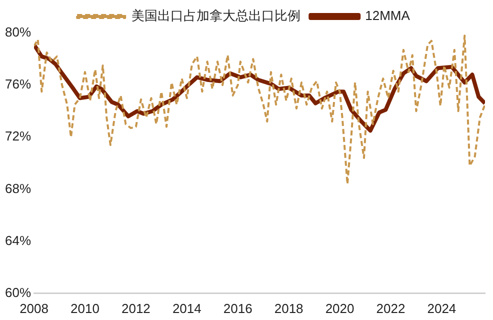 The image size is (493, 320). What do you see at coordinates (18, 292) in the screenshot?
I see `y-tick-label: 60%` at bounding box center [18, 292].